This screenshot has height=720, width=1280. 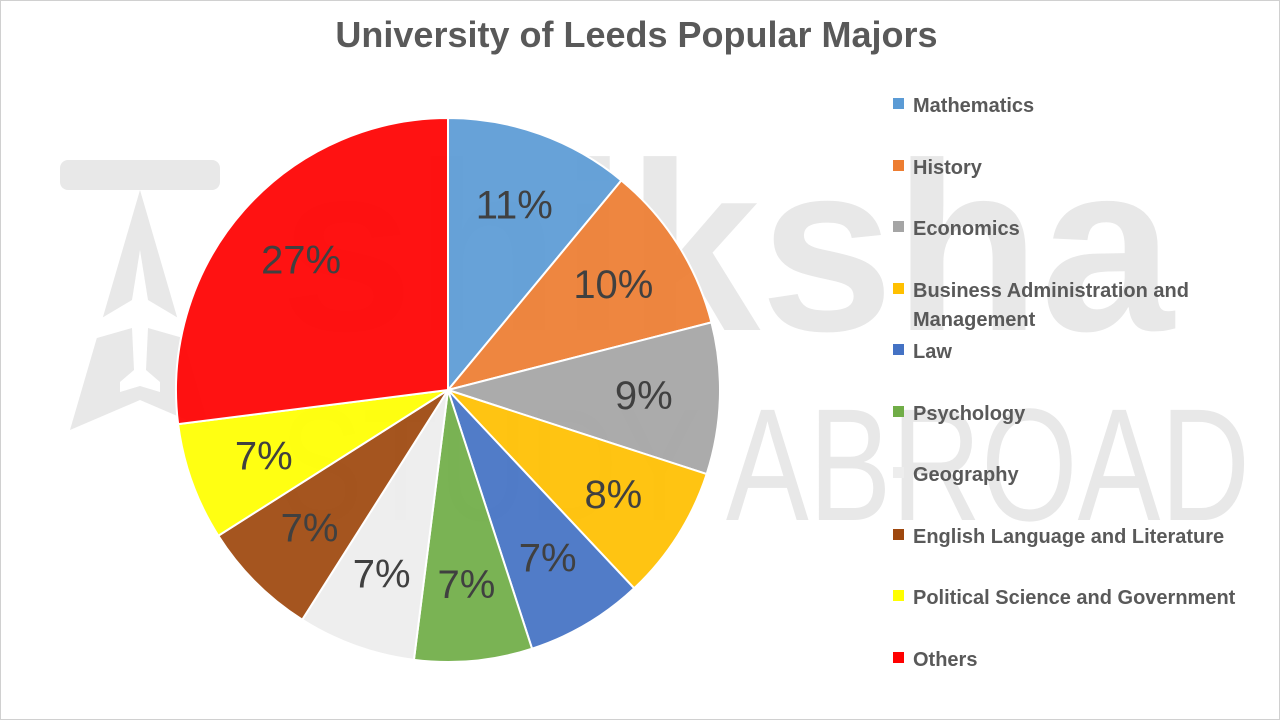 I want to click on data-label: 27%, so click(x=301, y=260).